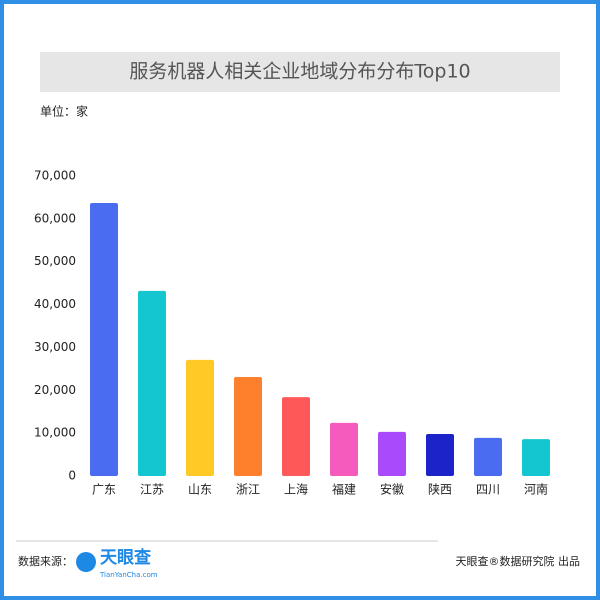 Image resolution: width=600 pixels, height=600 pixels. I want to click on credit: 天眼查®数据研究院 出品, so click(518, 561).